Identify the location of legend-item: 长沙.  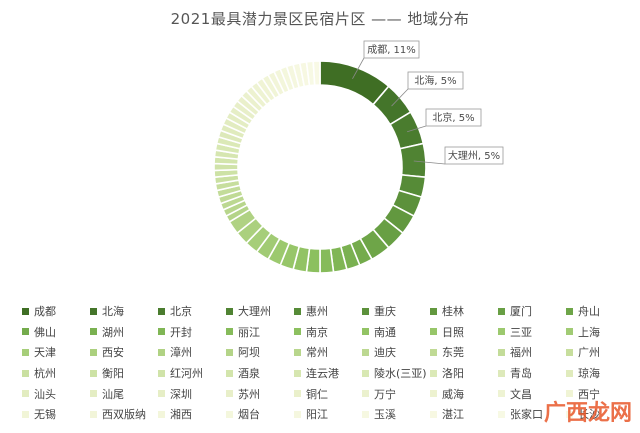
(600, 414).